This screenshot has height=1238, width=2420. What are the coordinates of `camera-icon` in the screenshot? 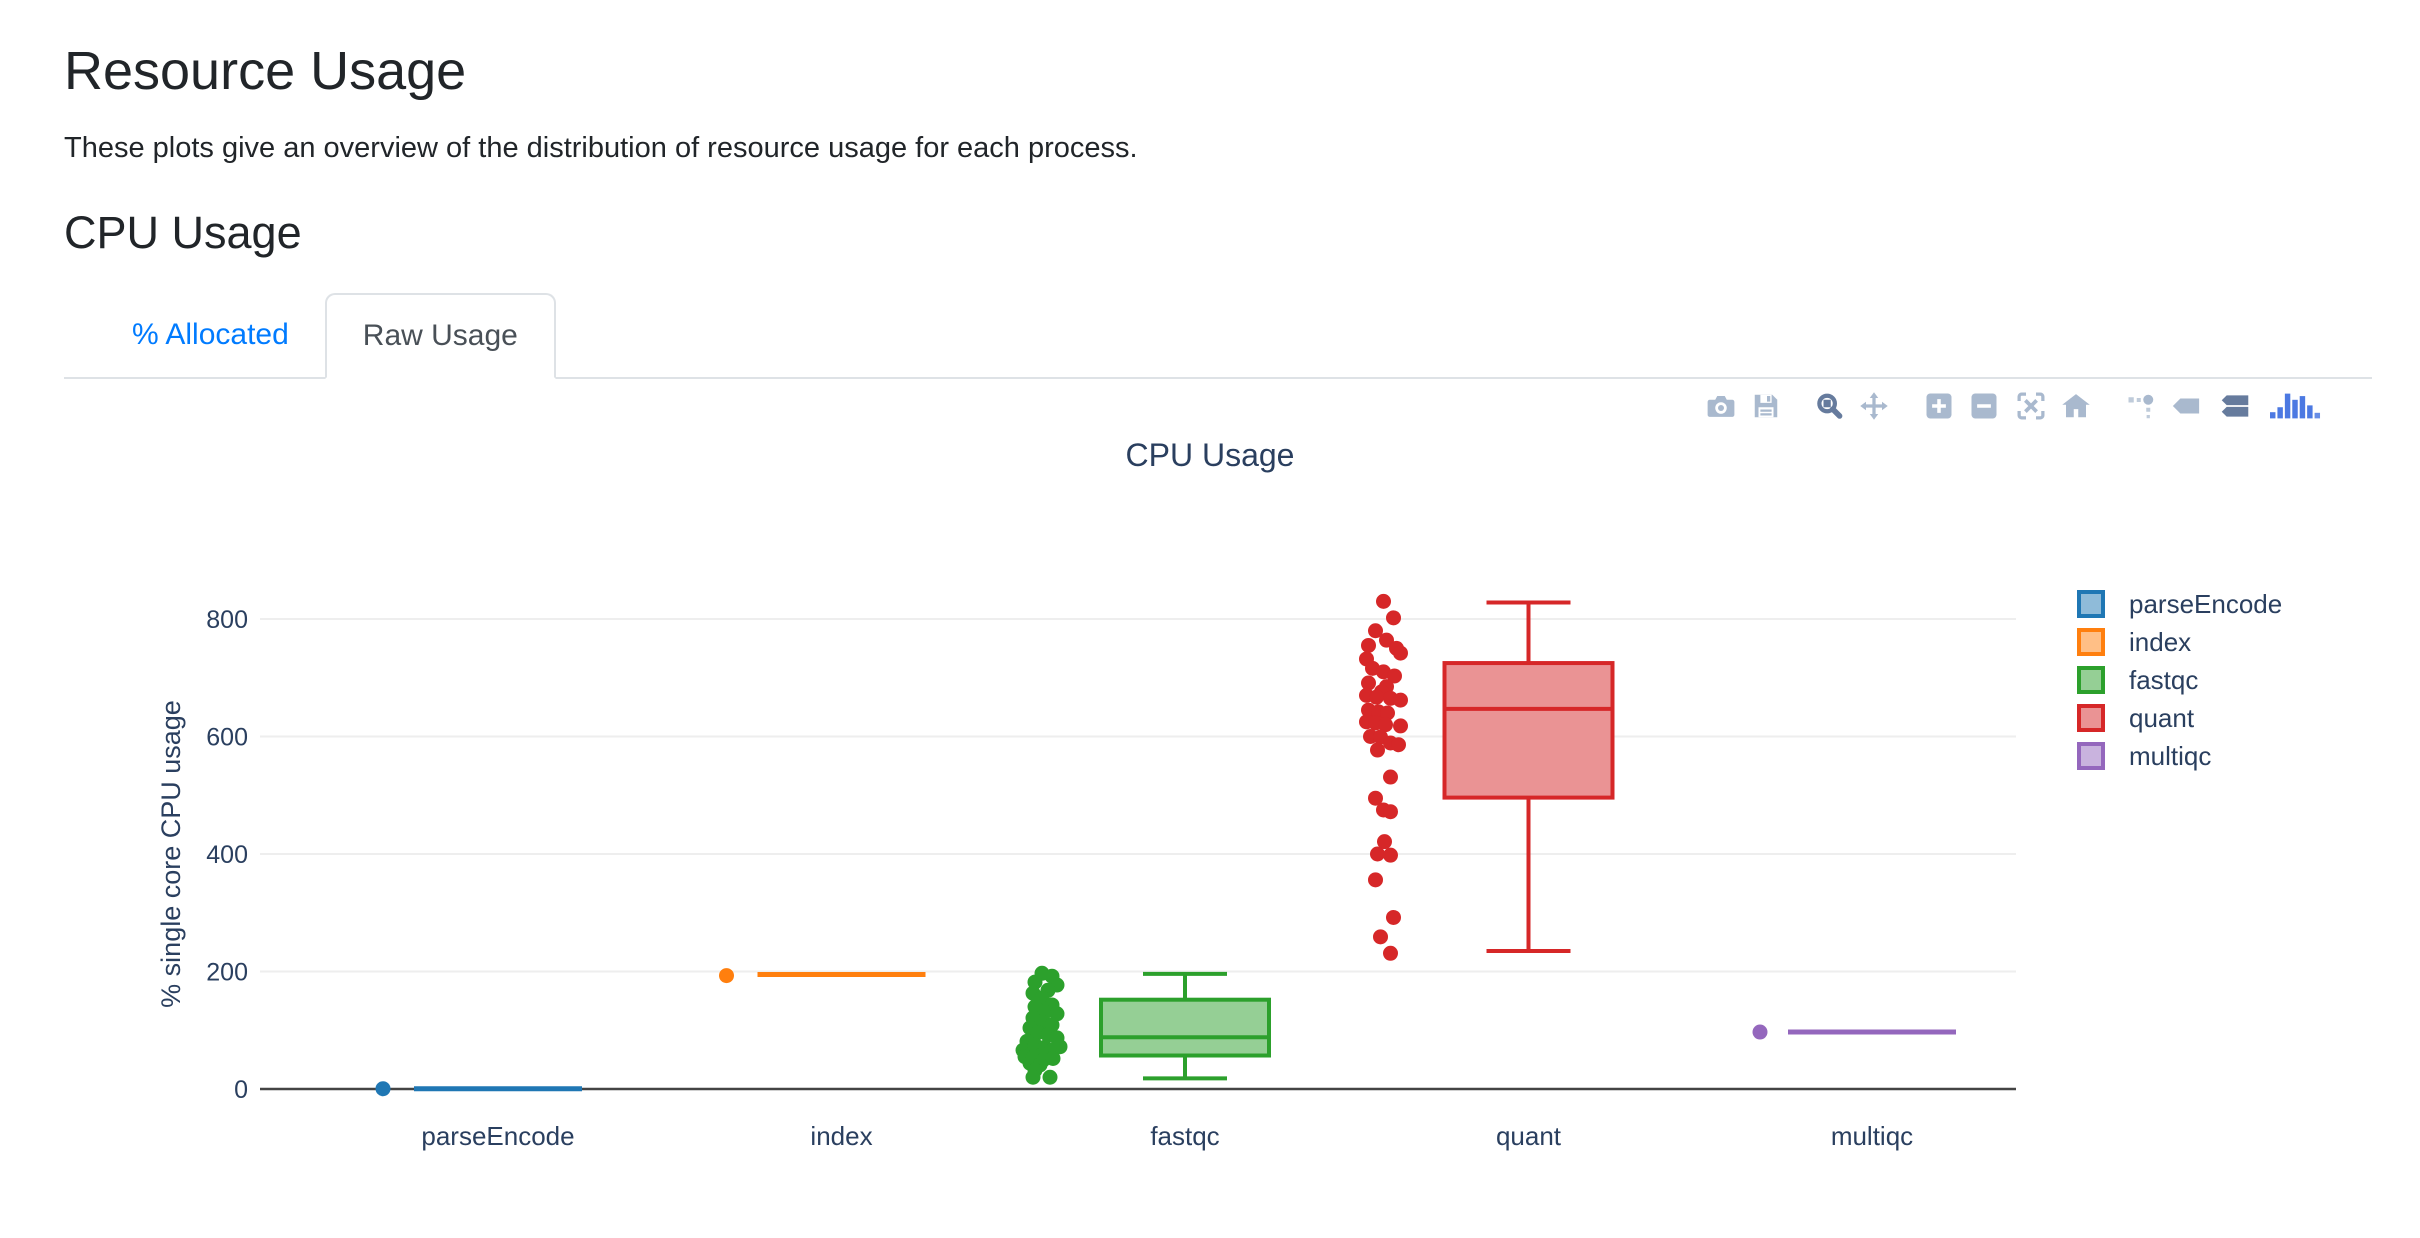 It's located at (1721, 406).